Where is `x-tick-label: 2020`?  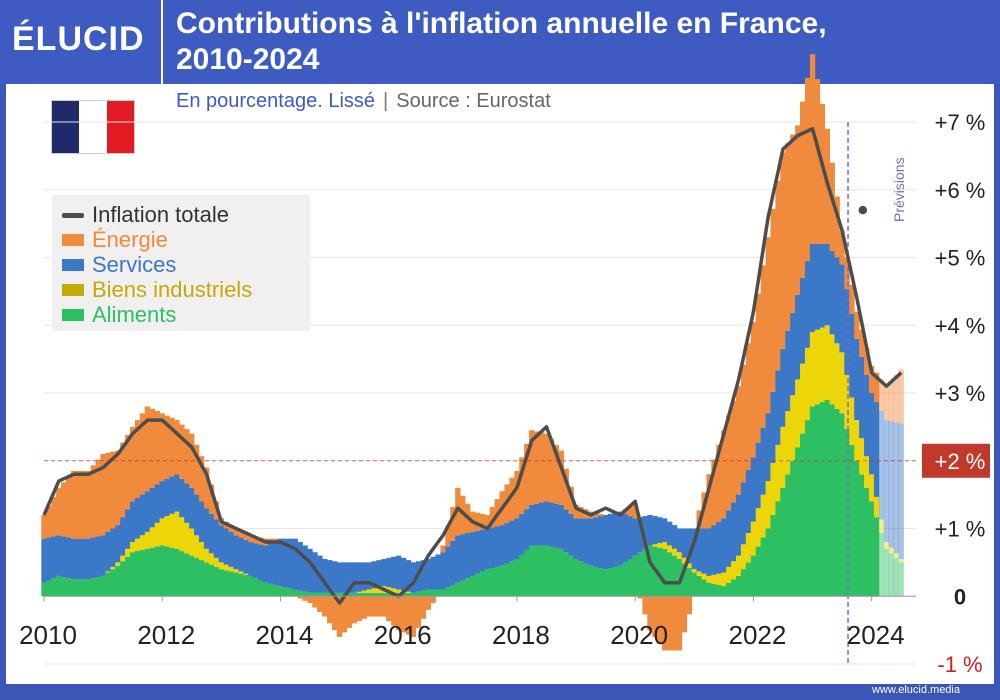 x-tick-label: 2020 is located at coordinates (639, 635).